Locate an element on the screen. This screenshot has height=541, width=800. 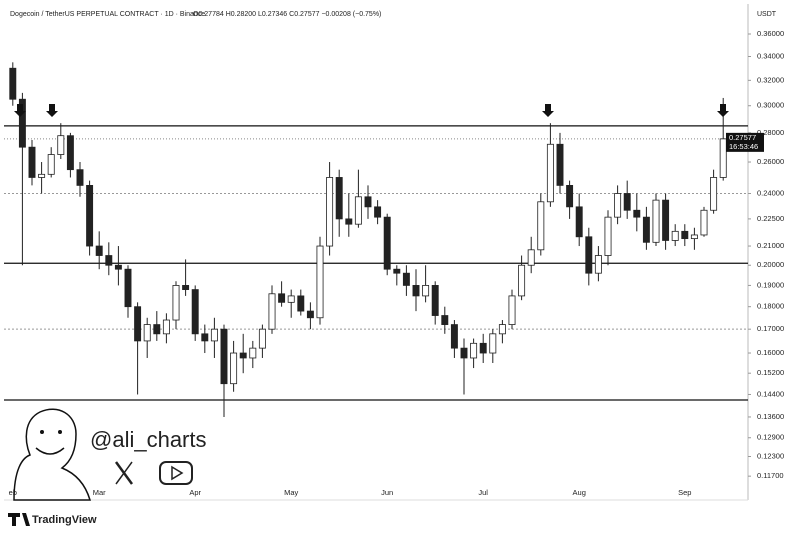
x-tick-label: eb is located at coordinates (13, 492).